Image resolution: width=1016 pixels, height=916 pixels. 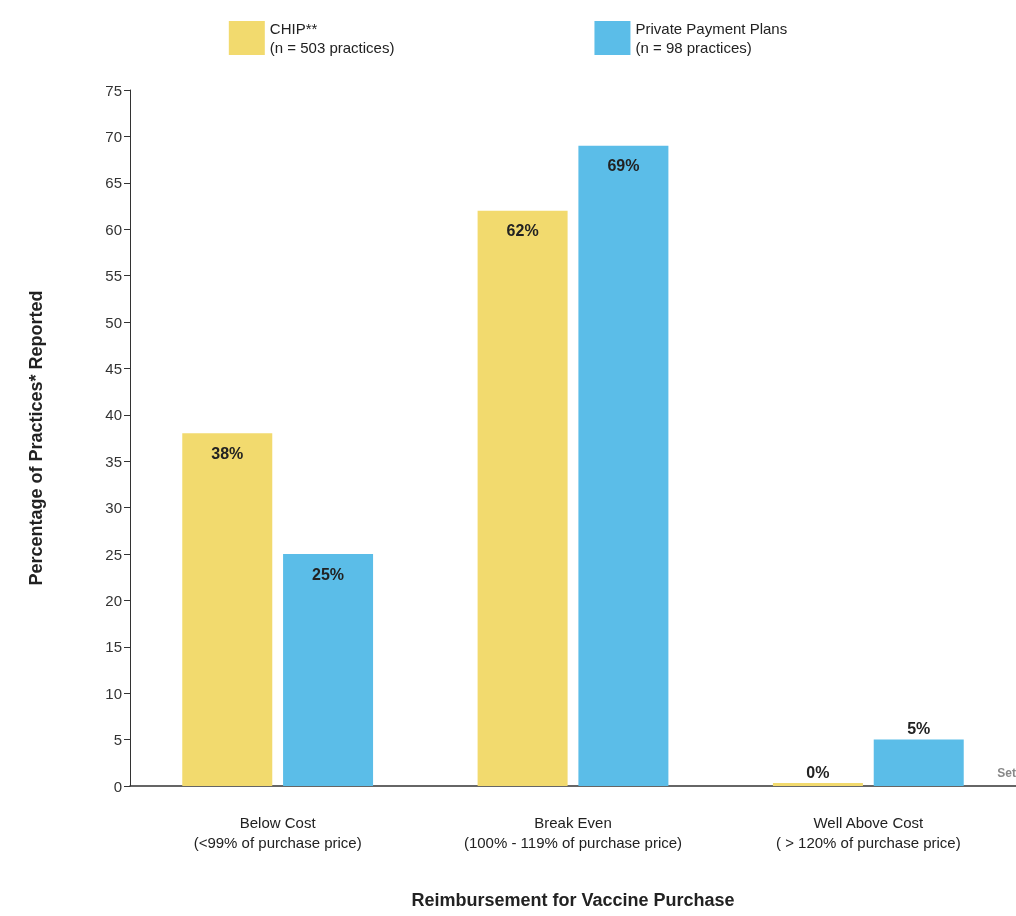 What do you see at coordinates (113, 183) in the screenshot?
I see `y-tick-label: 65` at bounding box center [113, 183].